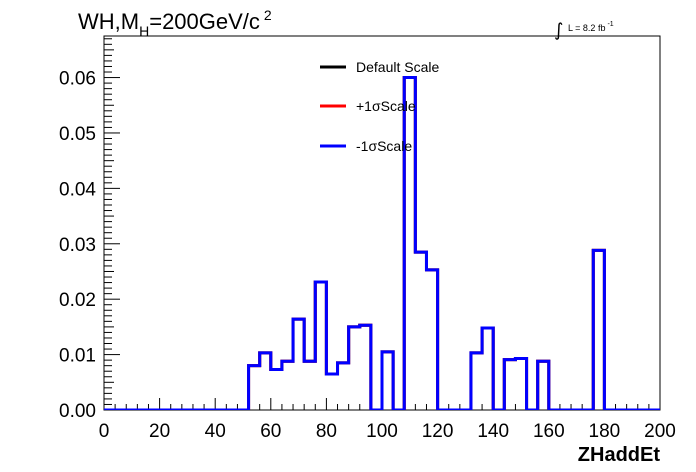 The width and height of the screenshot is (696, 472). I want to click on lumi-label: L = 8.2 fb -1, so click(591, 27).